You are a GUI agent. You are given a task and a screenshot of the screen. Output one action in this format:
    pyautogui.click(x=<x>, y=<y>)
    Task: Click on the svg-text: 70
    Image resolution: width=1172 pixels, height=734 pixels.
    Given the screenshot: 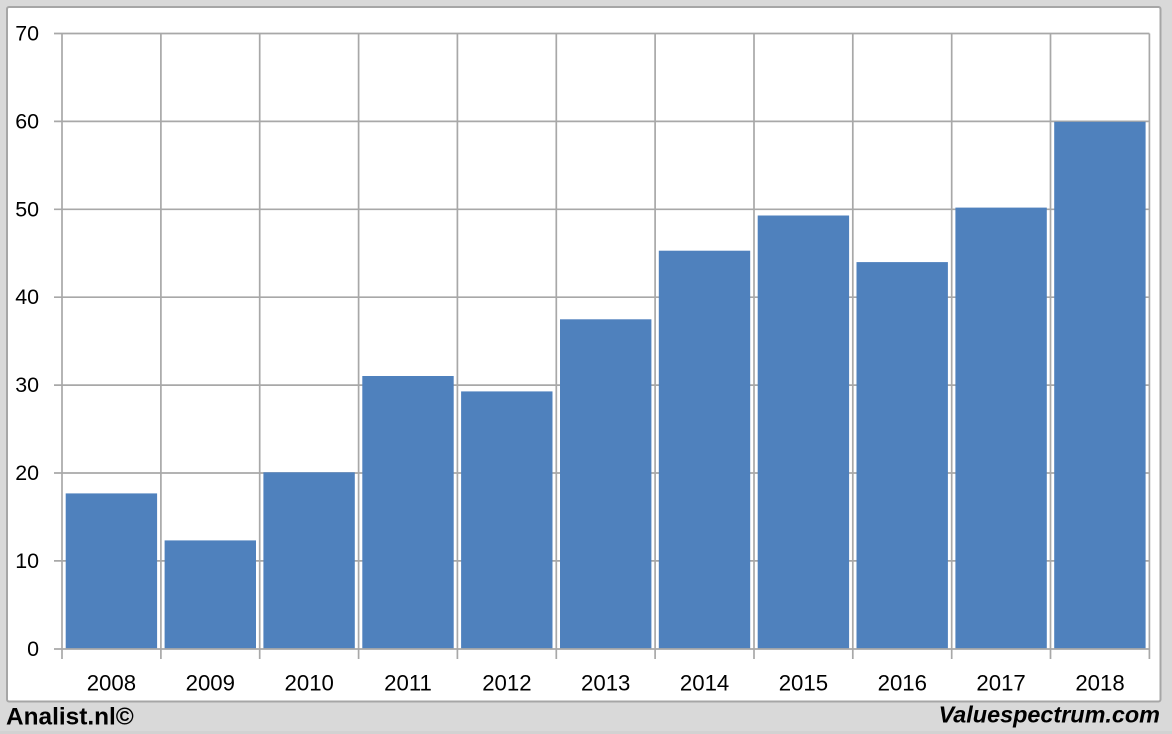 What is the action you would take?
    pyautogui.click(x=27, y=34)
    